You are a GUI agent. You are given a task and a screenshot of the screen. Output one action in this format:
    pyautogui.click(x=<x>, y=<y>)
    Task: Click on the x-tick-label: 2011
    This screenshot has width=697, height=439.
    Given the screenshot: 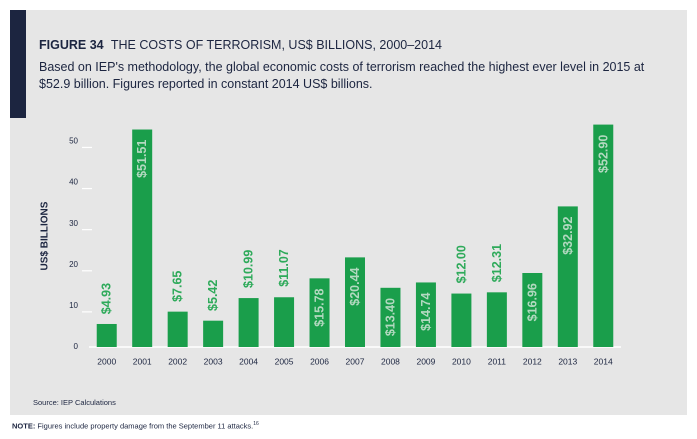 What is the action you would take?
    pyautogui.click(x=497, y=361)
    